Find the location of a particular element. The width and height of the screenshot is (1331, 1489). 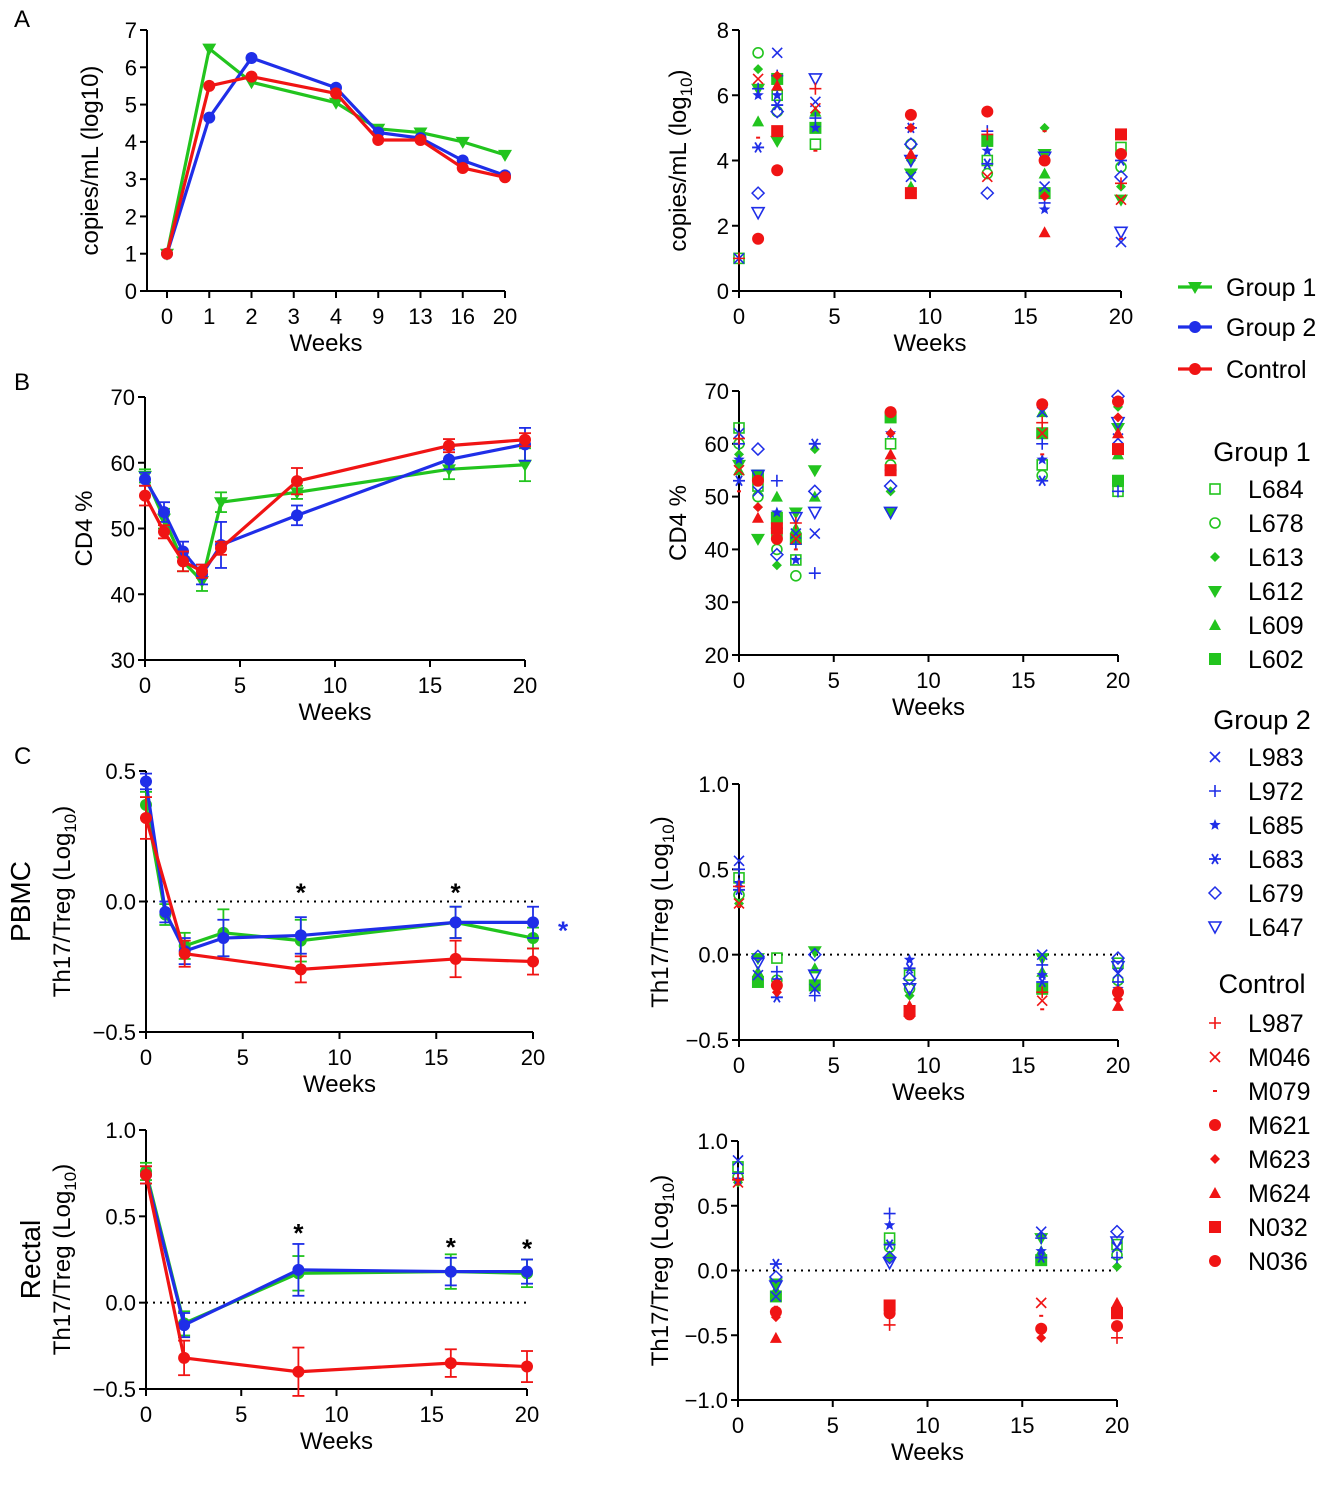

legend-animal-label: N036 is located at coordinates (1278, 1262).